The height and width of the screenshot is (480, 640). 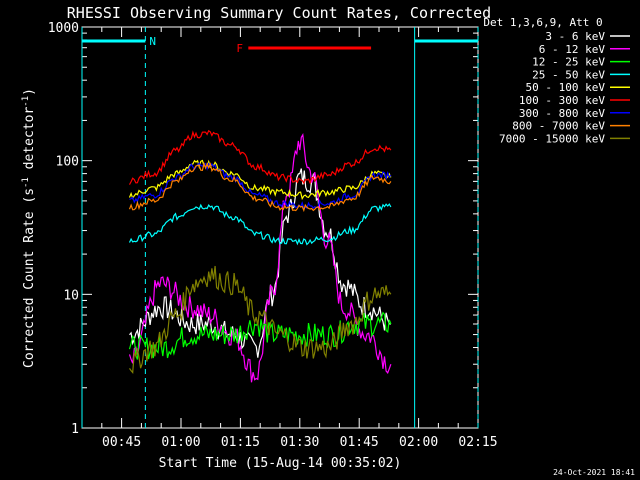 What do you see at coordinates (29, 92) in the screenshot?
I see `y-axis-label-end: )` at bounding box center [29, 92].